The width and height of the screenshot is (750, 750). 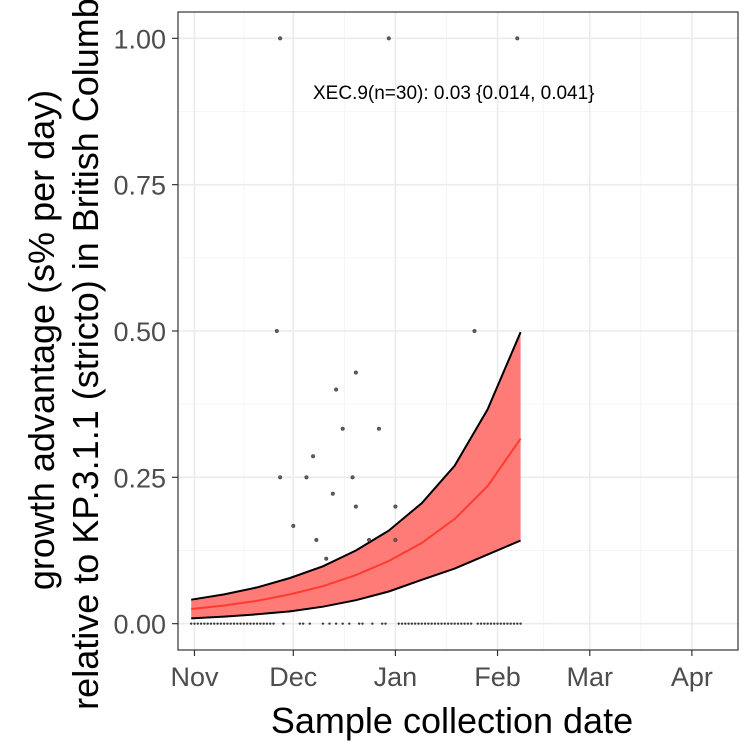 I want to click on y-tick-label: 1.00, so click(x=139, y=39).